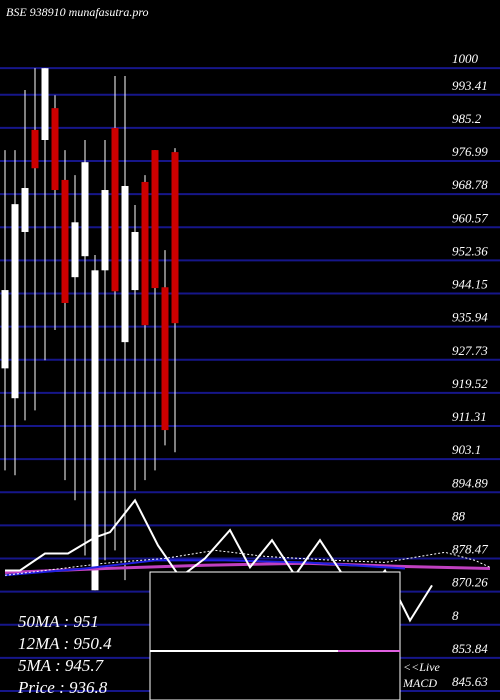 This screenshot has width=500, height=700. What do you see at coordinates (62, 687) in the screenshot?
I see `stat: Price : 936.8` at bounding box center [62, 687].